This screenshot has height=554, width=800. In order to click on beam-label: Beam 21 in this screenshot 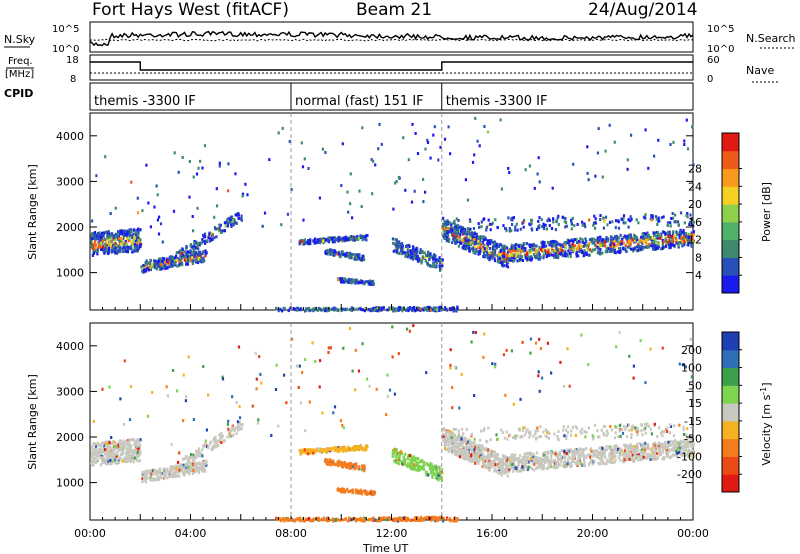, I will do `click(394, 10)`.